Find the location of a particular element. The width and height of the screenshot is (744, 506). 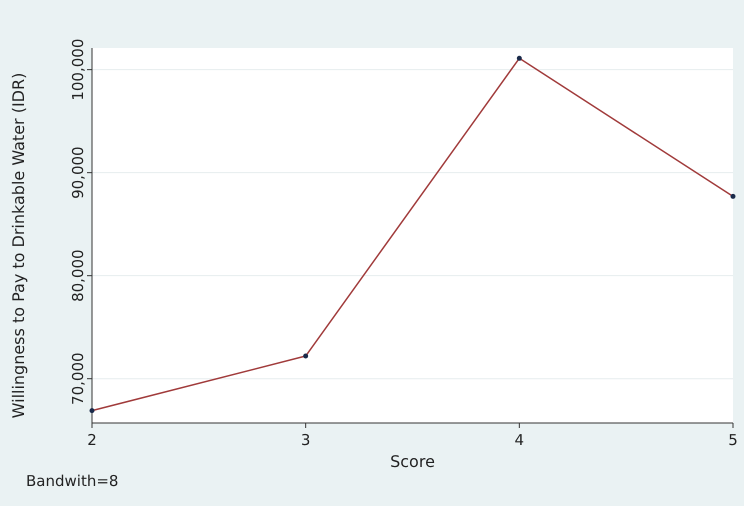

y-tick-label: 90,000 is located at coordinates (78, 172).